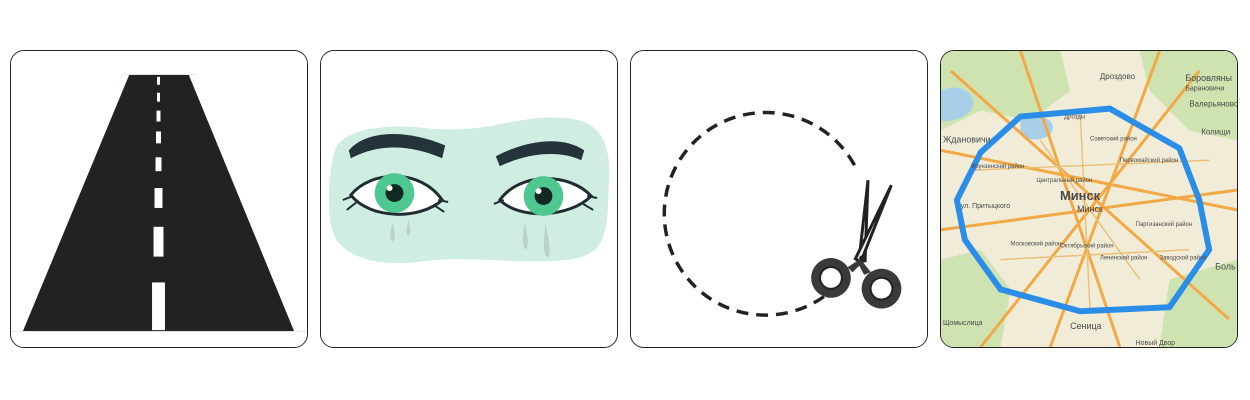  I want to click on map-label-leninsky: Ленинский район, so click(1123, 258).